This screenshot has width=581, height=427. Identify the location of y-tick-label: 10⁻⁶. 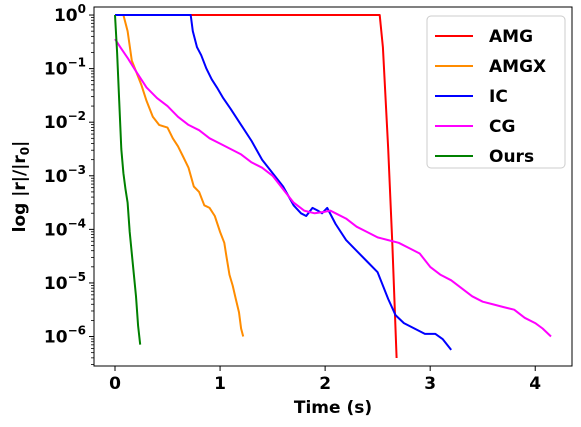
(65, 336).